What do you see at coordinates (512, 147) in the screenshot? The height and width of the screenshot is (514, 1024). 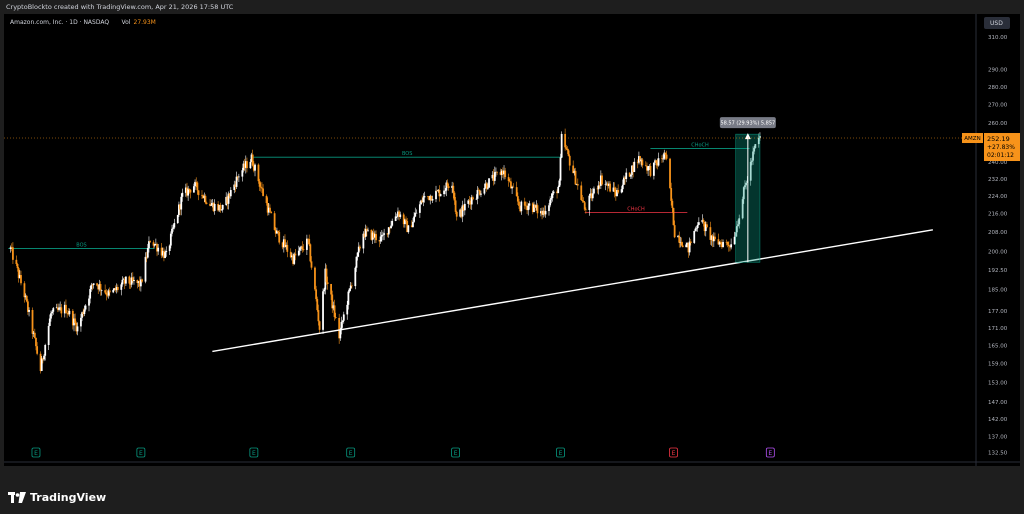 I see `last-price-group: AMZN 252.19+27.83%02:01:12` at bounding box center [512, 147].